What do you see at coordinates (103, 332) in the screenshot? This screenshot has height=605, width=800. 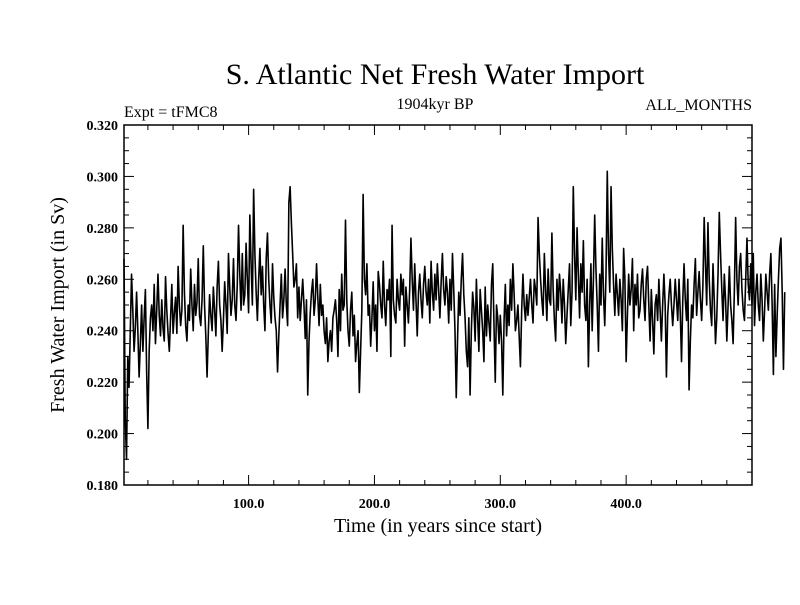 I see `y-tick-label: 0.240` at bounding box center [103, 332].